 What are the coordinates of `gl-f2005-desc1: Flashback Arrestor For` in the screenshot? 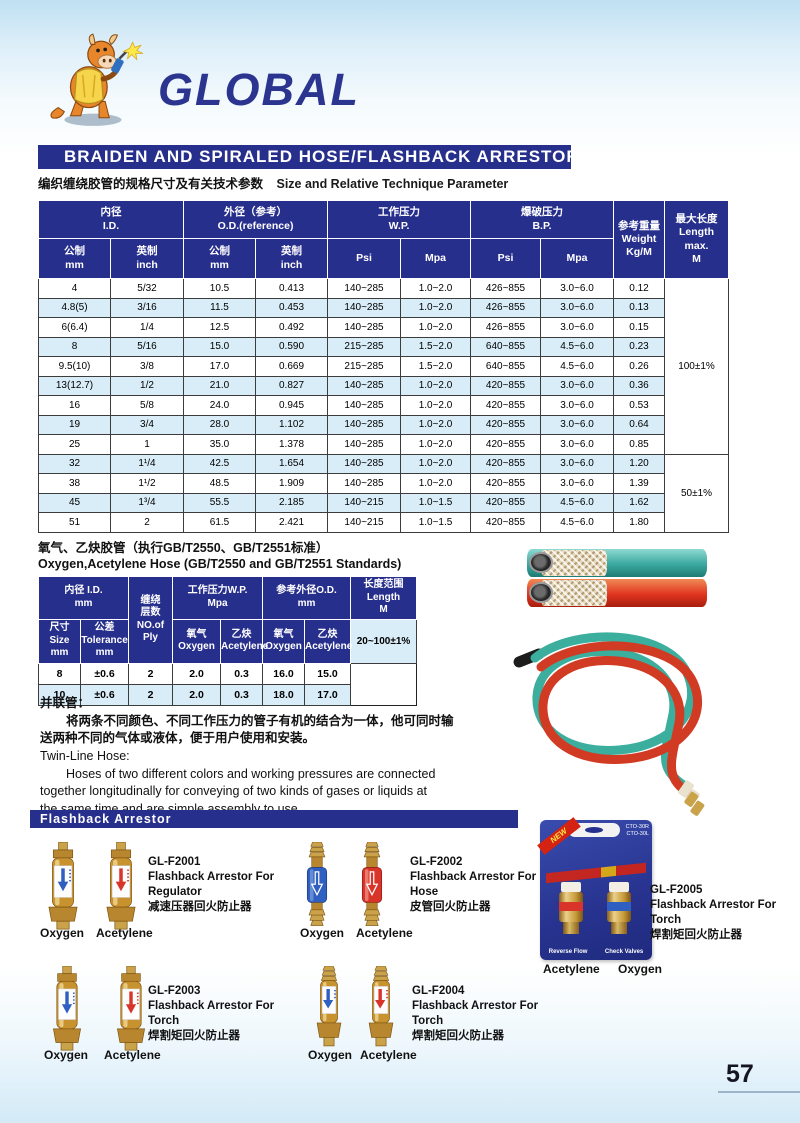 It's located at (713, 904).